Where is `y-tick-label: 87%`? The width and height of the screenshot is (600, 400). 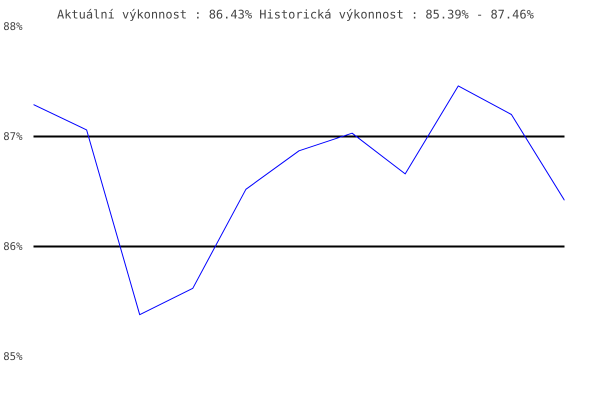
y-tick-label: 87% is located at coordinates (13, 136).